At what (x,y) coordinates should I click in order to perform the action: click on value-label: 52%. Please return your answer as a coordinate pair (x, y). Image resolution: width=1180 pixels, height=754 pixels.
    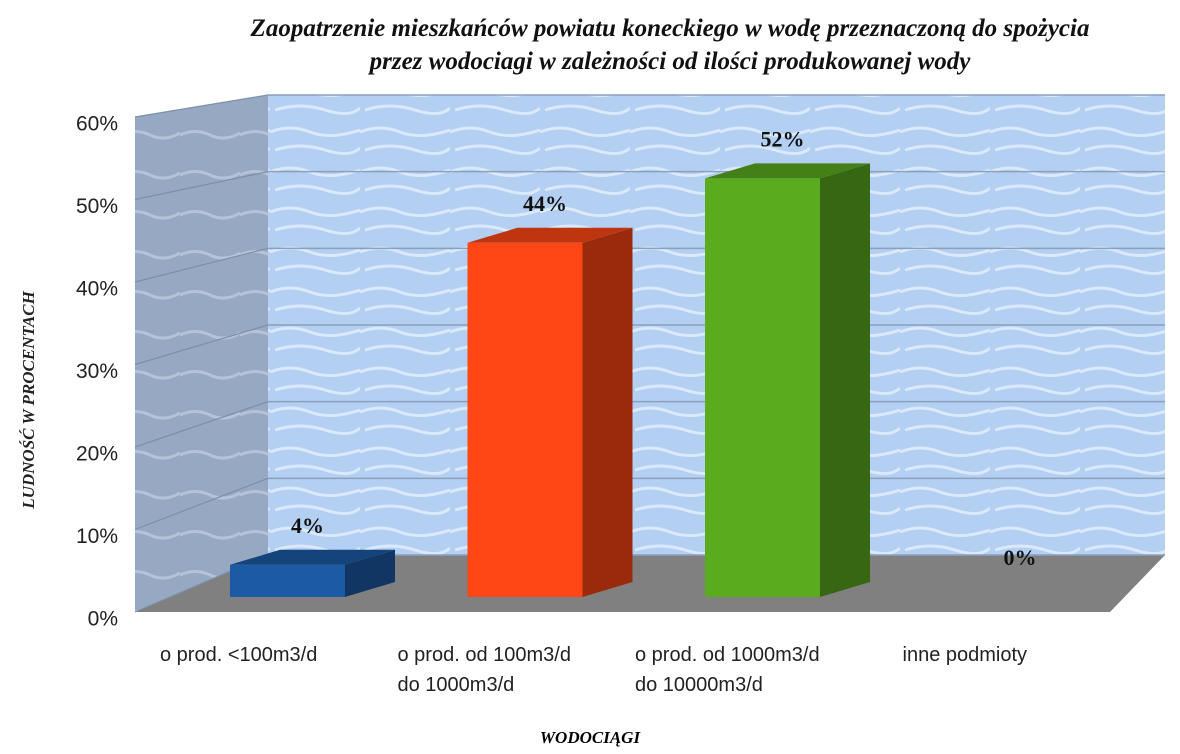
    Looking at the image, I should click on (783, 138).